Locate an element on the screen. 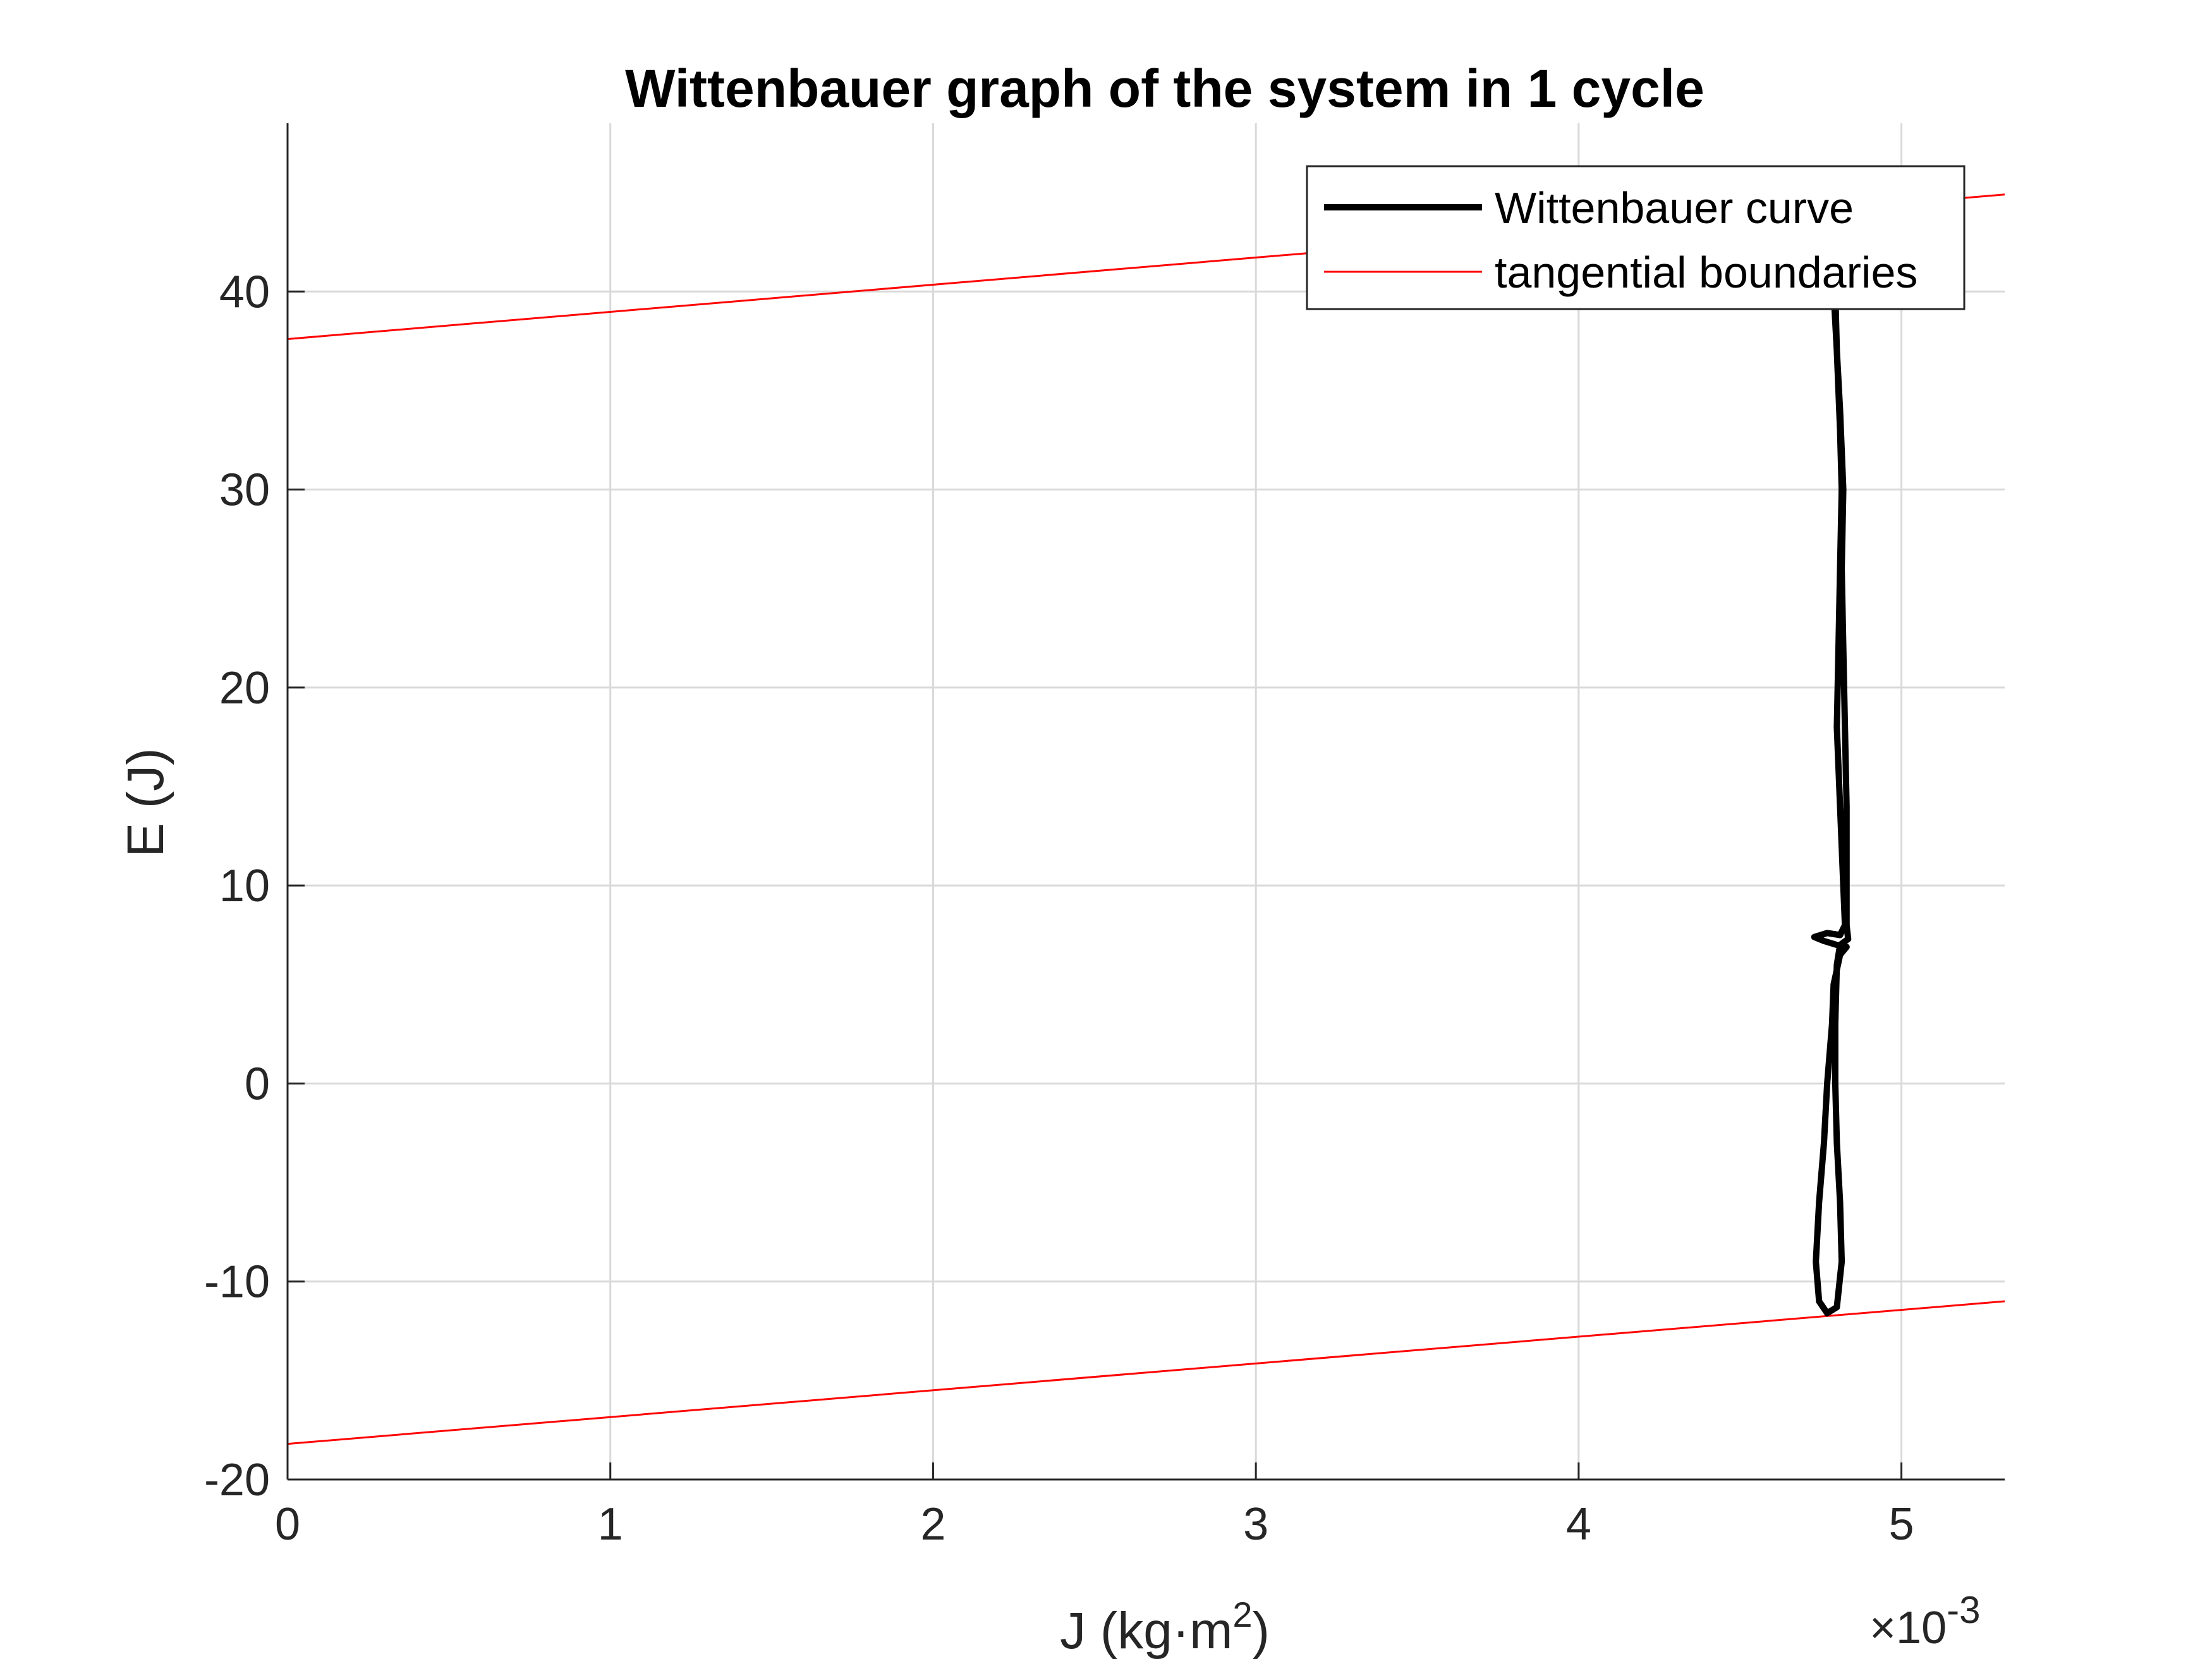 The height and width of the screenshot is (1659, 2212). legend-box is located at coordinates (1636, 237).